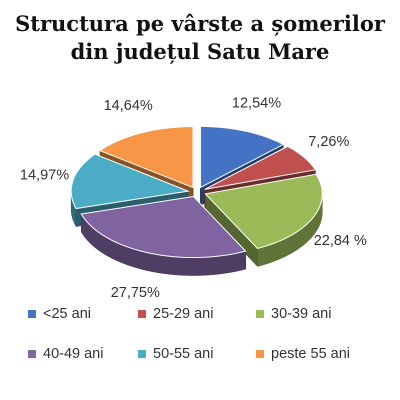  What do you see at coordinates (311, 354) in the screenshot?
I see `legend-label: peste 55 ani` at bounding box center [311, 354].